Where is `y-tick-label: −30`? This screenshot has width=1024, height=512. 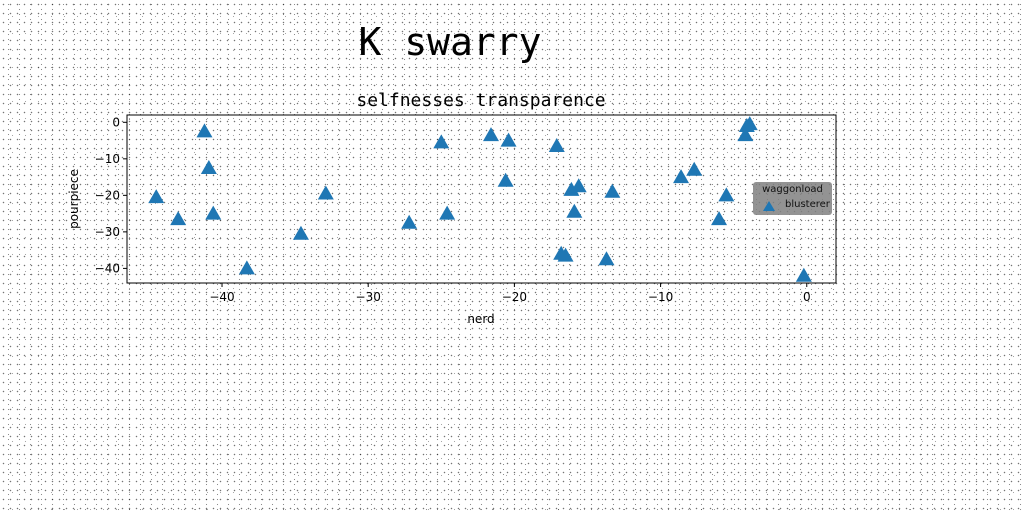 y-tick-label: −30 is located at coordinates (107, 232).